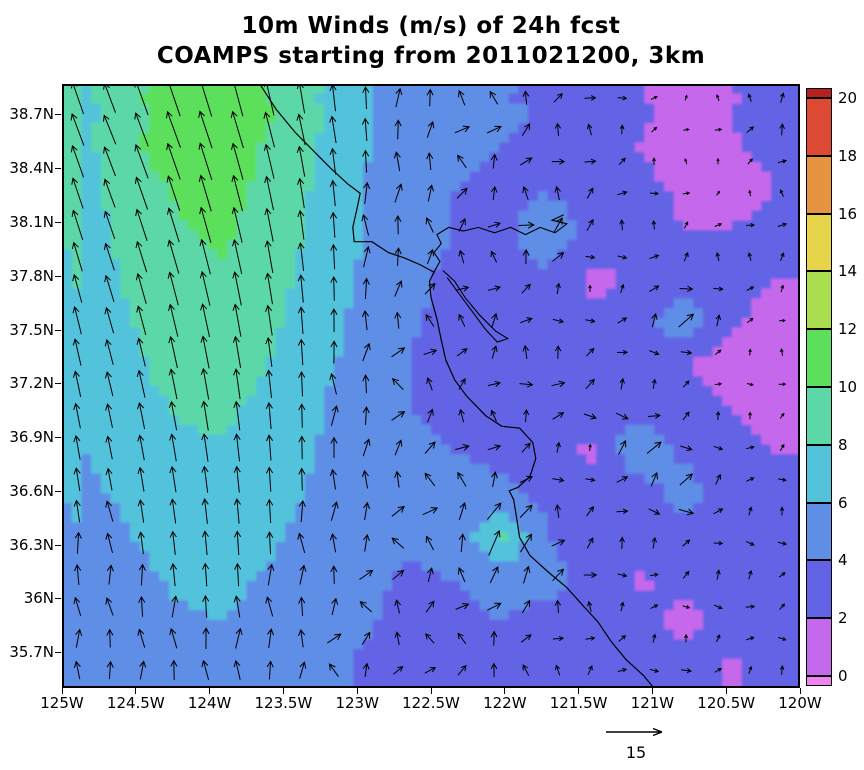  What do you see at coordinates (848, 155) in the screenshot?
I see `colorbar-tick-label: 18` at bounding box center [848, 155].